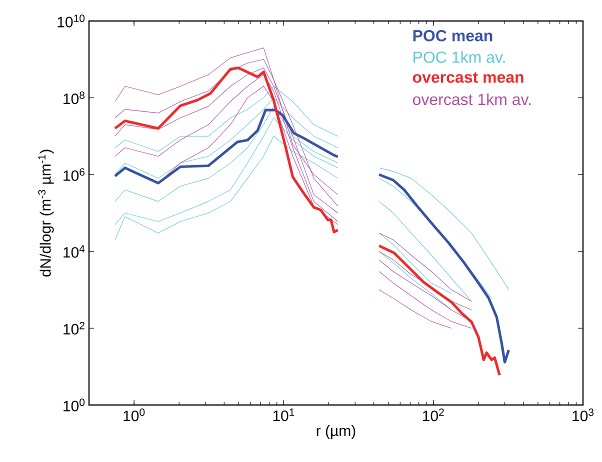  What do you see at coordinates (134, 415) in the screenshot?
I see `x-tick-label: 10$^{0}$` at bounding box center [134, 415].